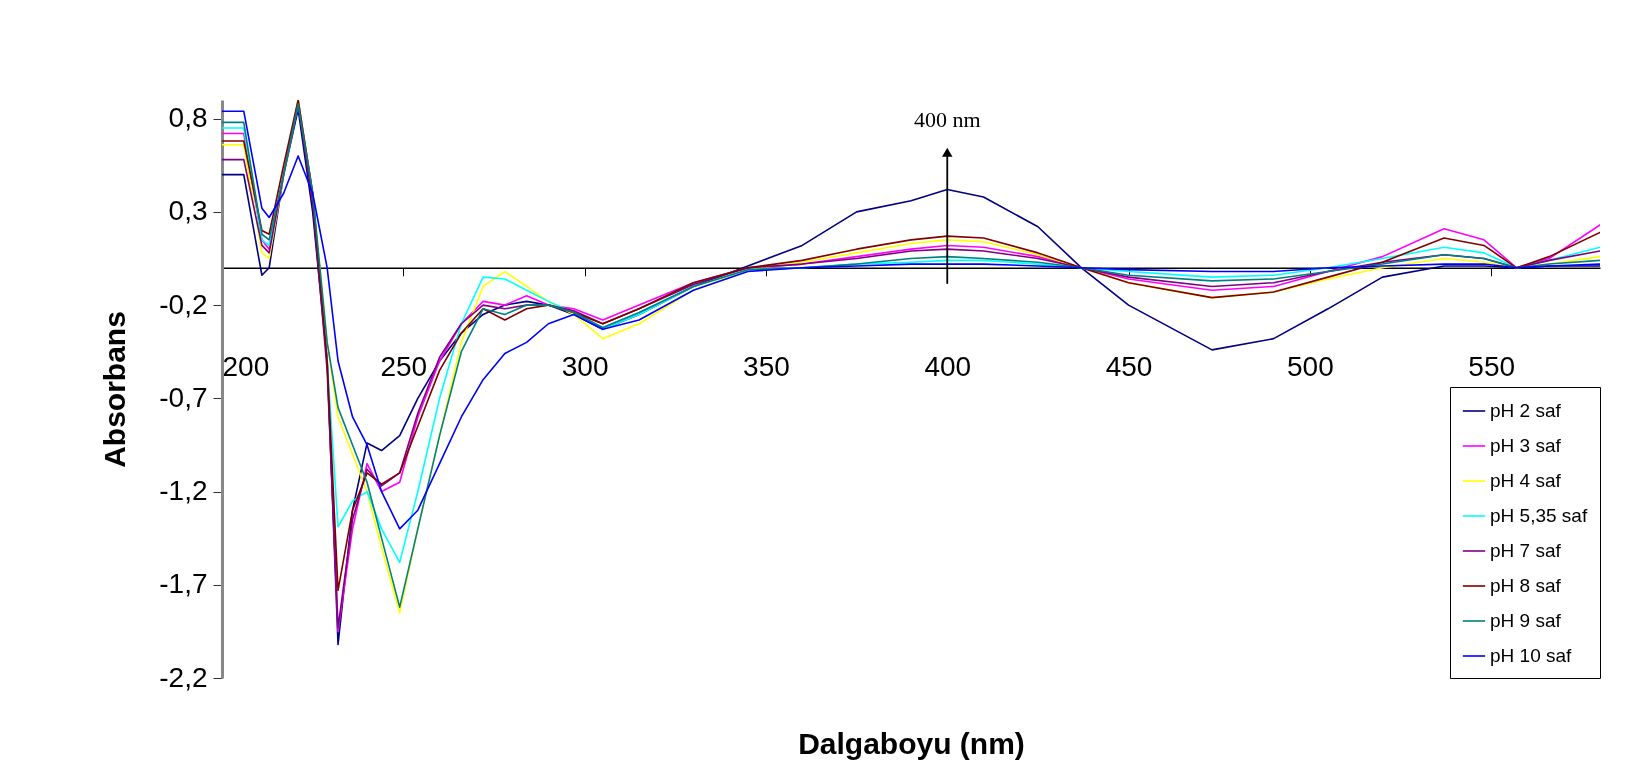  Describe the element at coordinates (1531, 655) in the screenshot. I see `legend-label: pH 10 saf` at that location.